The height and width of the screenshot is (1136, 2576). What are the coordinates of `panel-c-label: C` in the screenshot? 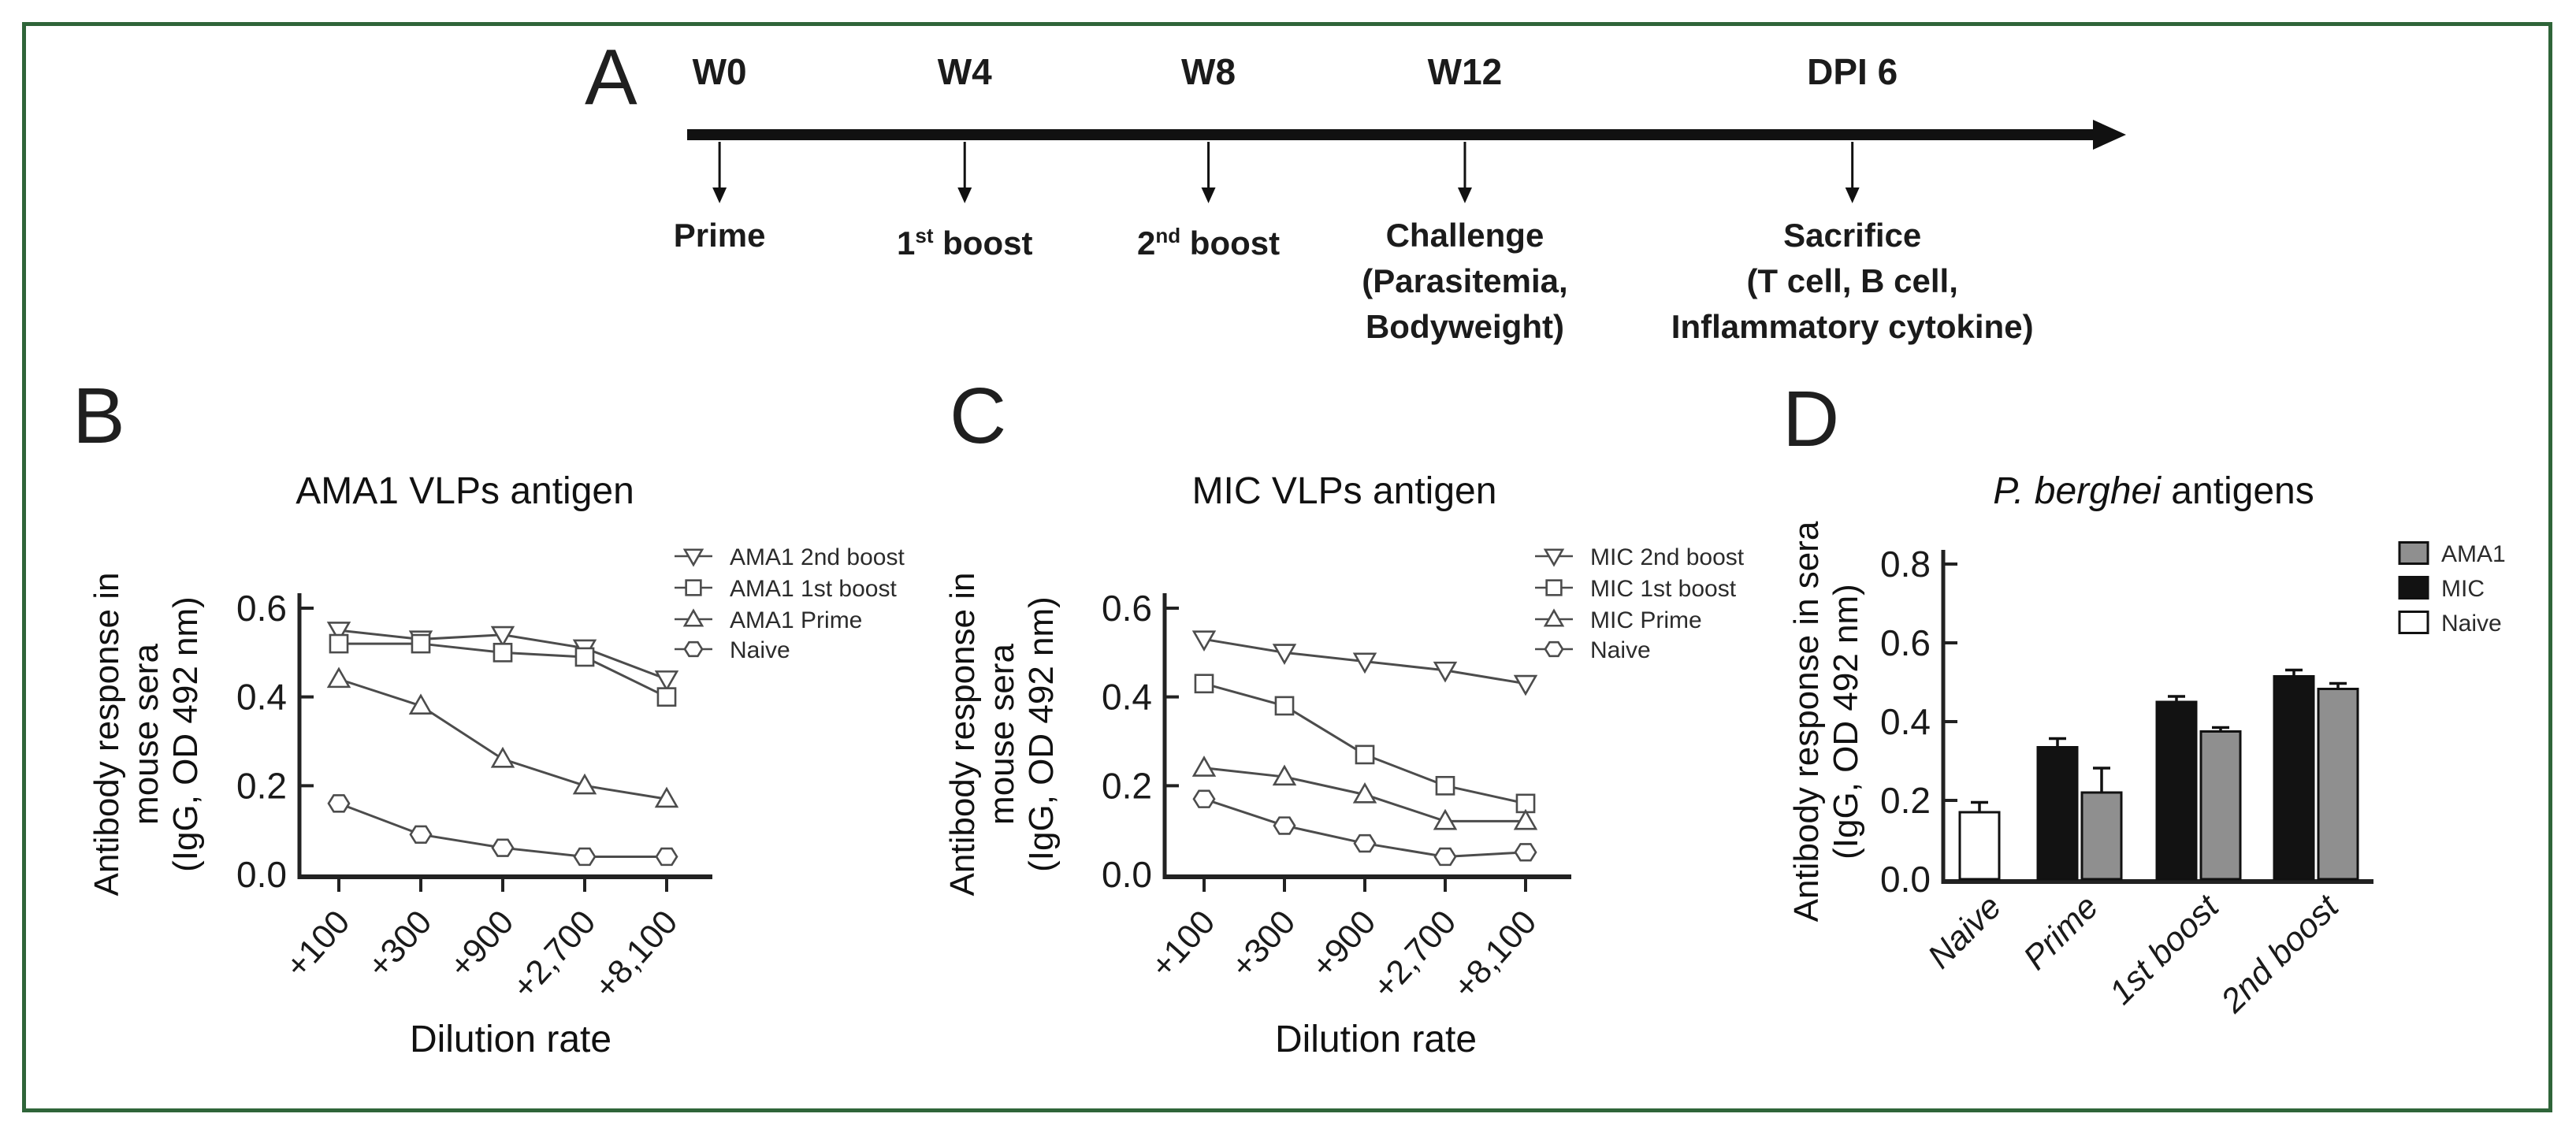 It's located at (978, 416).